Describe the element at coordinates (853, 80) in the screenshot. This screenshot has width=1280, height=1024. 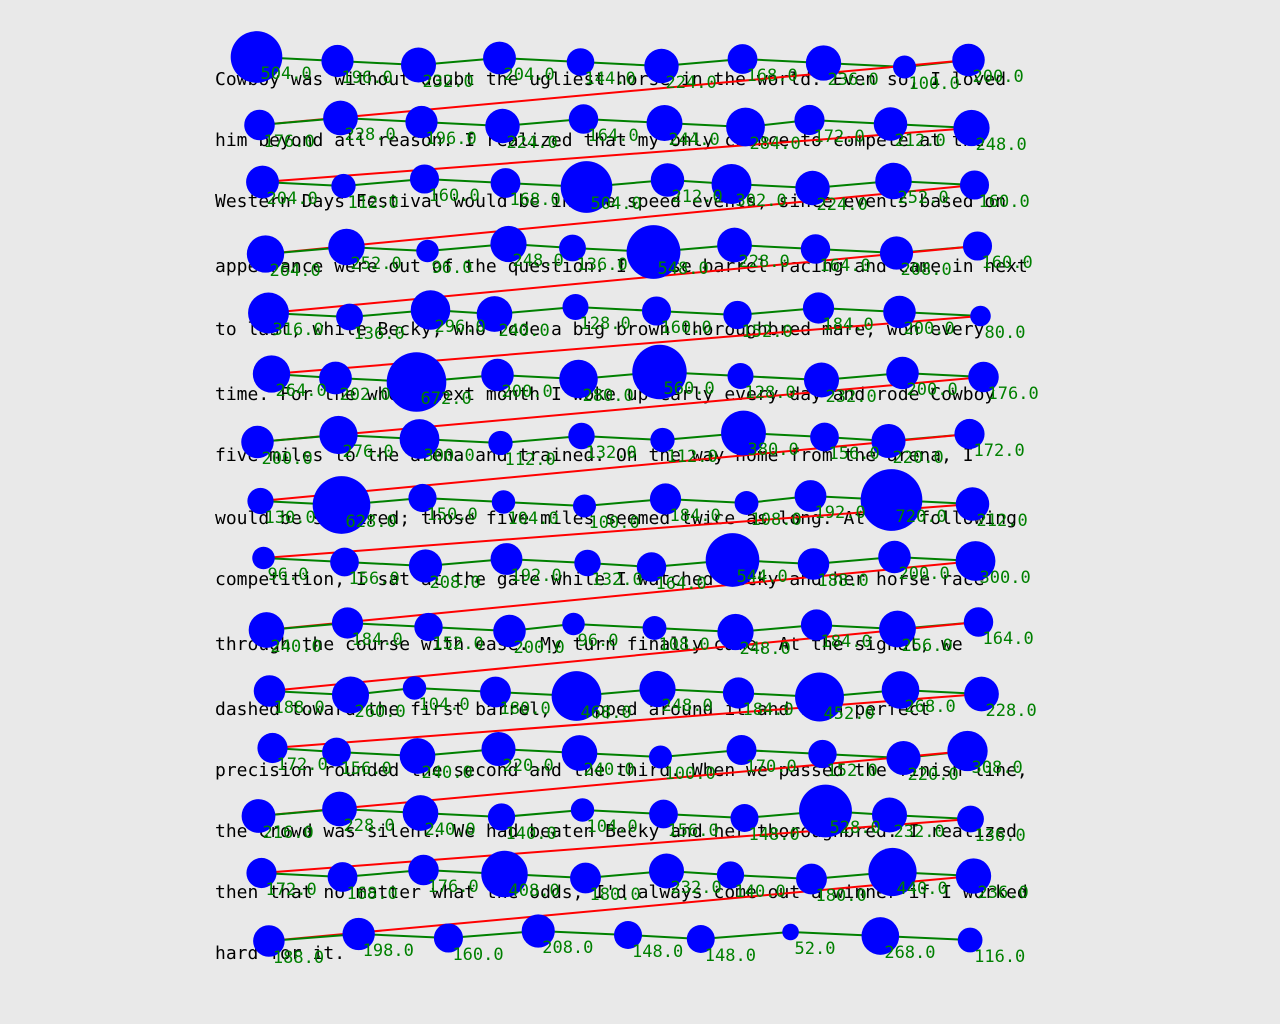
I see `fixation-duration-label: 236.0` at that location.